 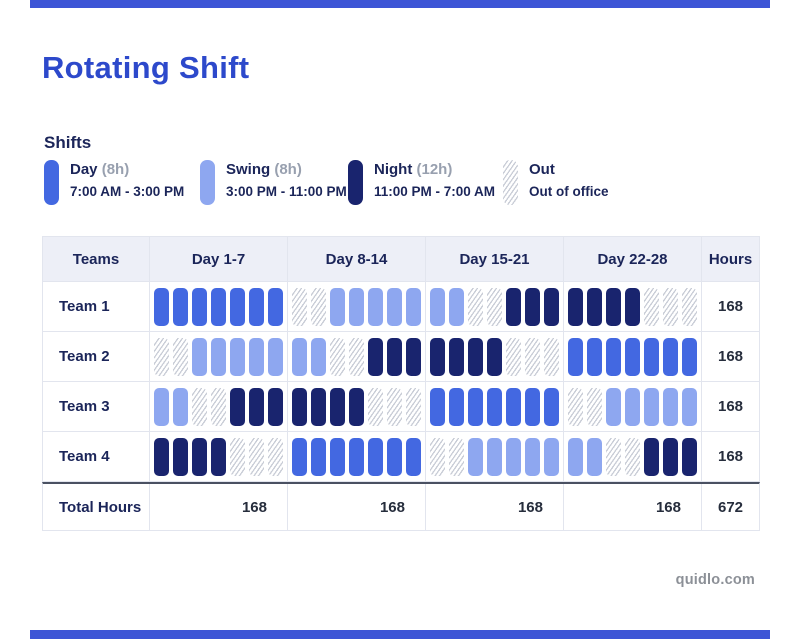 What do you see at coordinates (127, 191) in the screenshot?
I see `legend-time: 7:00 AM - 3:00 PM` at bounding box center [127, 191].